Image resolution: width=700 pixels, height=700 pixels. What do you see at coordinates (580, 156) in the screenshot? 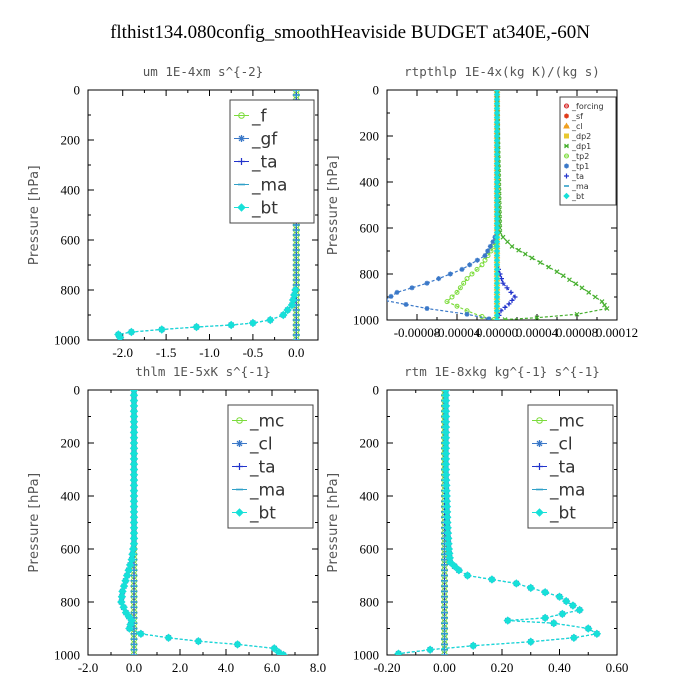
I see `legend-label: _tp2` at bounding box center [580, 156].